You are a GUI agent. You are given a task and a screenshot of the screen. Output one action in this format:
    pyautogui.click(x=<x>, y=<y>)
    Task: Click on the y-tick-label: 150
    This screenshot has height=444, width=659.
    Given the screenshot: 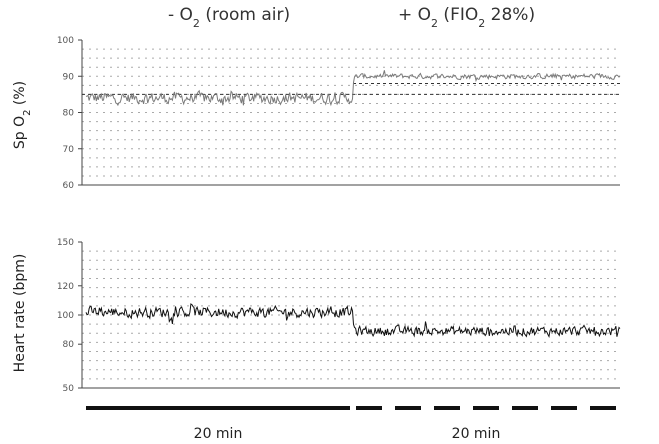 What is the action you would take?
    pyautogui.click(x=65, y=243)
    